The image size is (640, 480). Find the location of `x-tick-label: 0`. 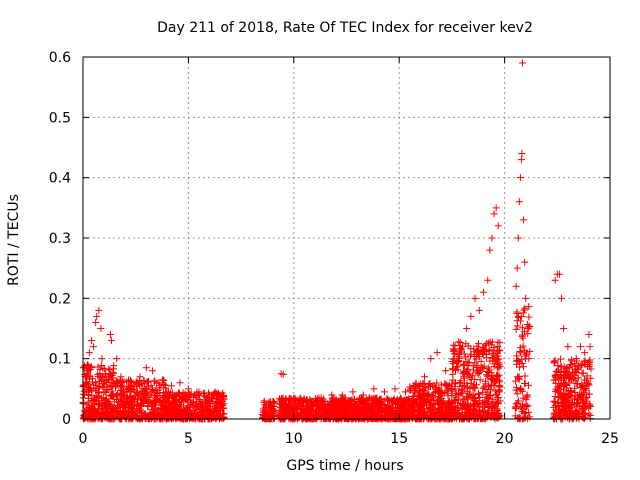

x-tick-label: 0 is located at coordinates (83, 439).